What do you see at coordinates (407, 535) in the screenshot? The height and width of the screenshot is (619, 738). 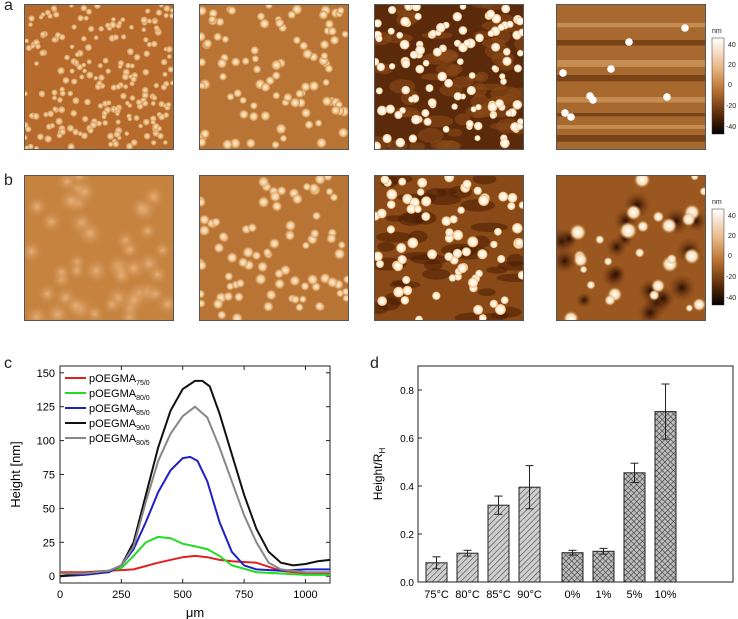 I see `y-tick-label: 0.2` at bounding box center [407, 535].